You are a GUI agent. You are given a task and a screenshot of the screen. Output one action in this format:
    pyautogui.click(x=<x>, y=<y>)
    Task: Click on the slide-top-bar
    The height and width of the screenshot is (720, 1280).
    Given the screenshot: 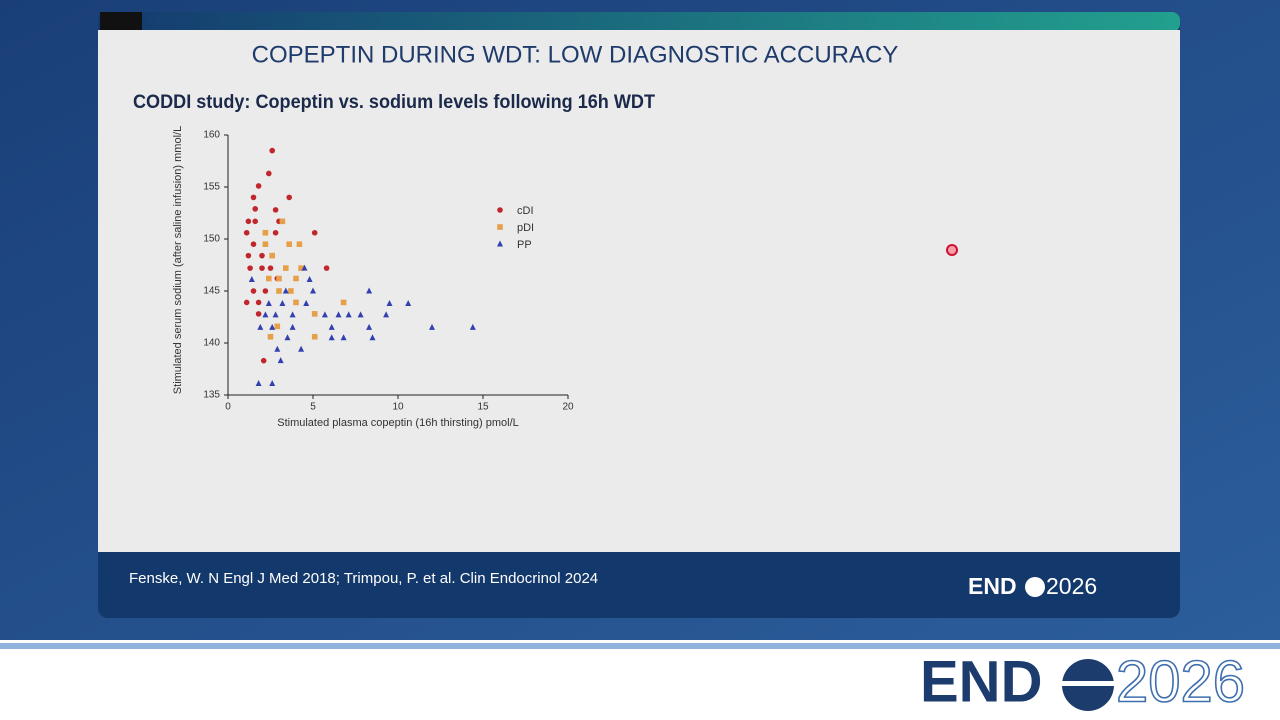 What is the action you would take?
    pyautogui.click(x=639, y=22)
    